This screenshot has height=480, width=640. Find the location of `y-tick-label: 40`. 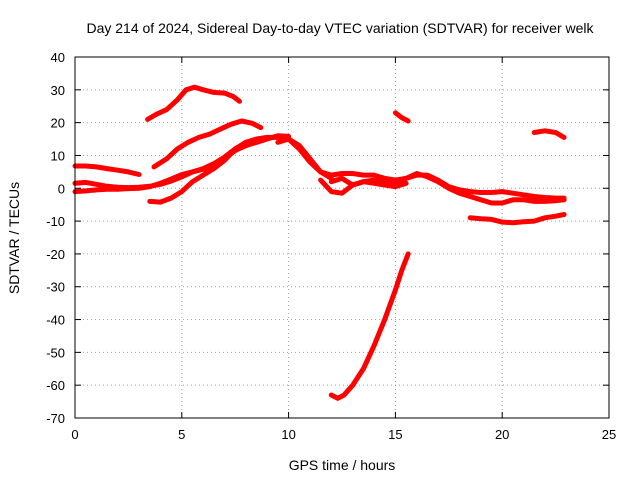

y-tick-label: 40 is located at coordinates (58, 57).